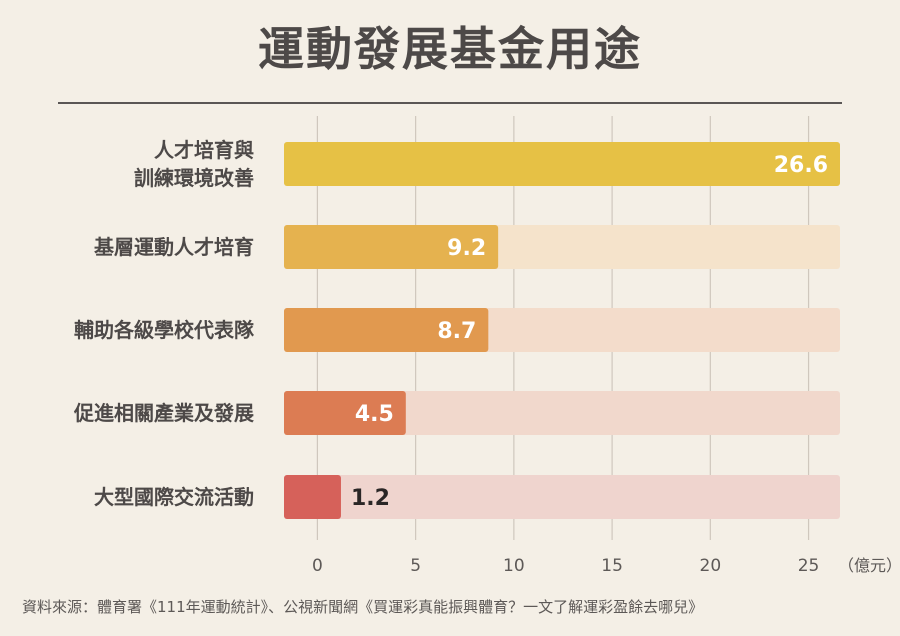  I want to click on x-axis-unit: （億元）, so click(869, 565).